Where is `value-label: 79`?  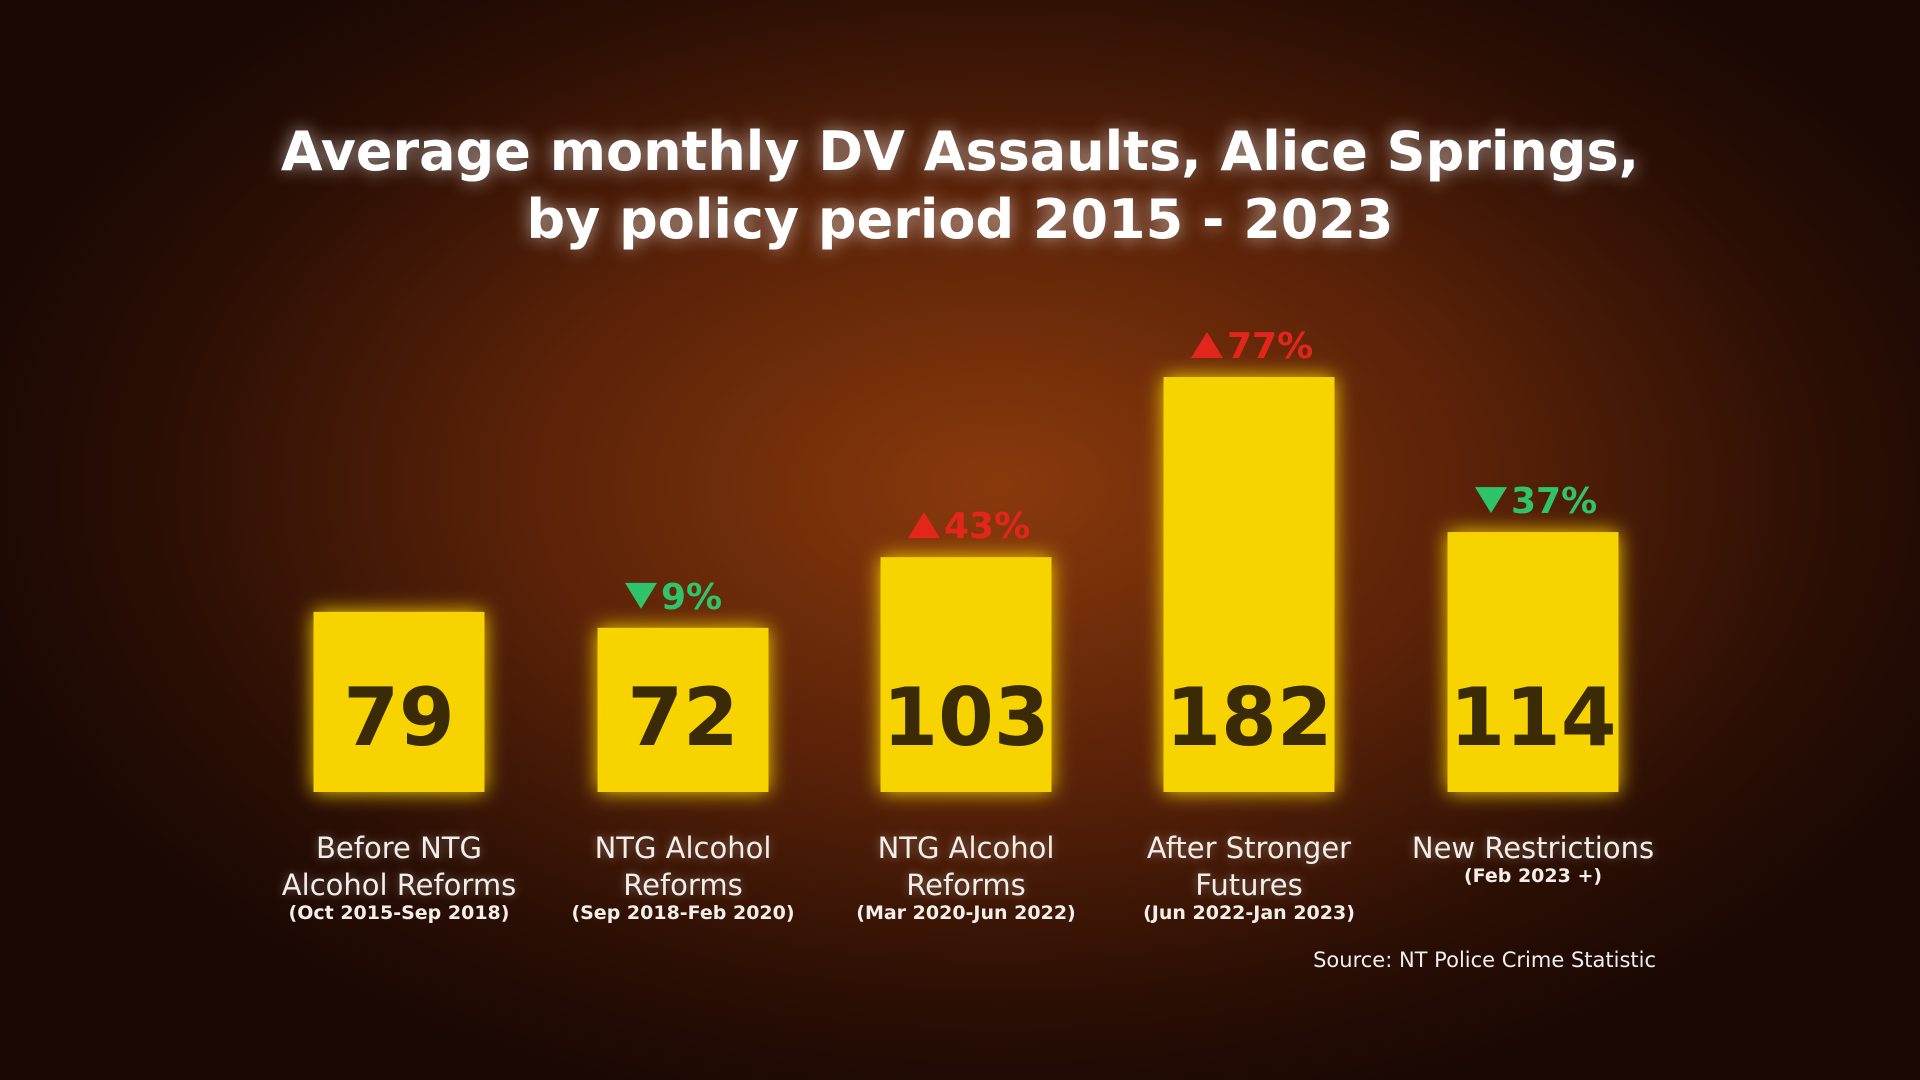 value-label: 79 is located at coordinates (398, 717).